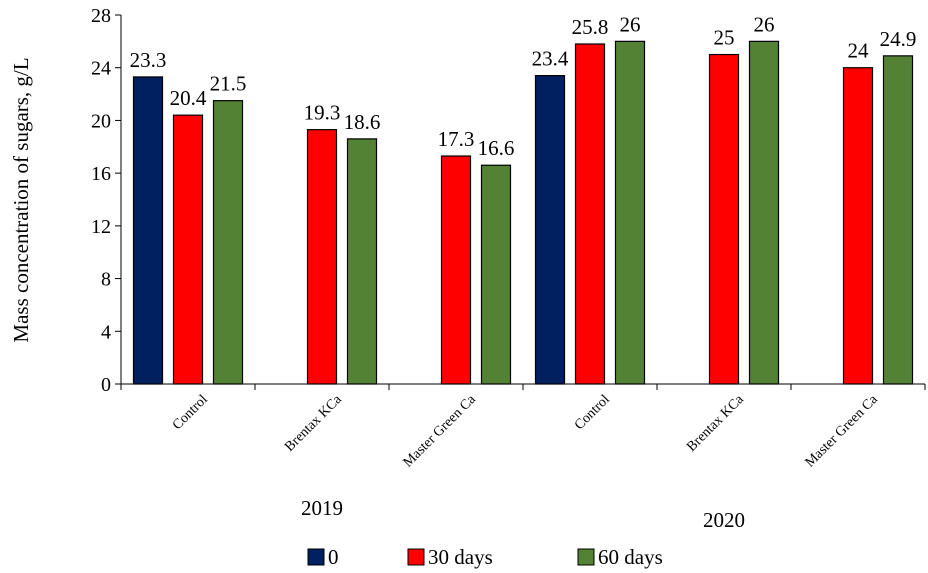 This screenshot has width=928, height=573. I want to click on data-label: 24.9, so click(898, 39).